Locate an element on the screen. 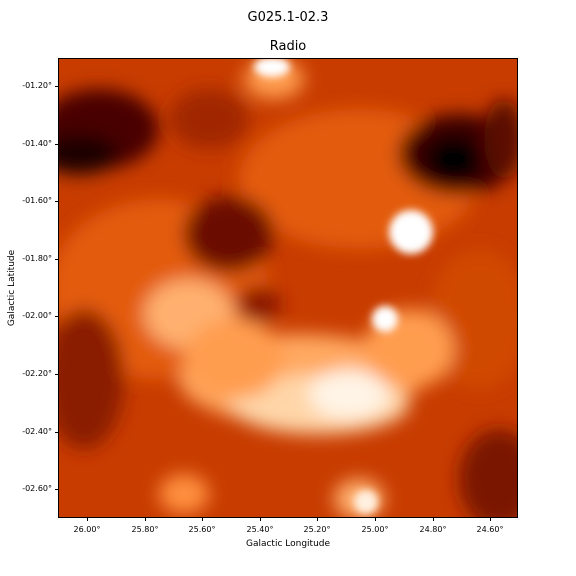 This screenshot has width=576, height=576. ytick-label: -01.40° is located at coordinates (37, 143).